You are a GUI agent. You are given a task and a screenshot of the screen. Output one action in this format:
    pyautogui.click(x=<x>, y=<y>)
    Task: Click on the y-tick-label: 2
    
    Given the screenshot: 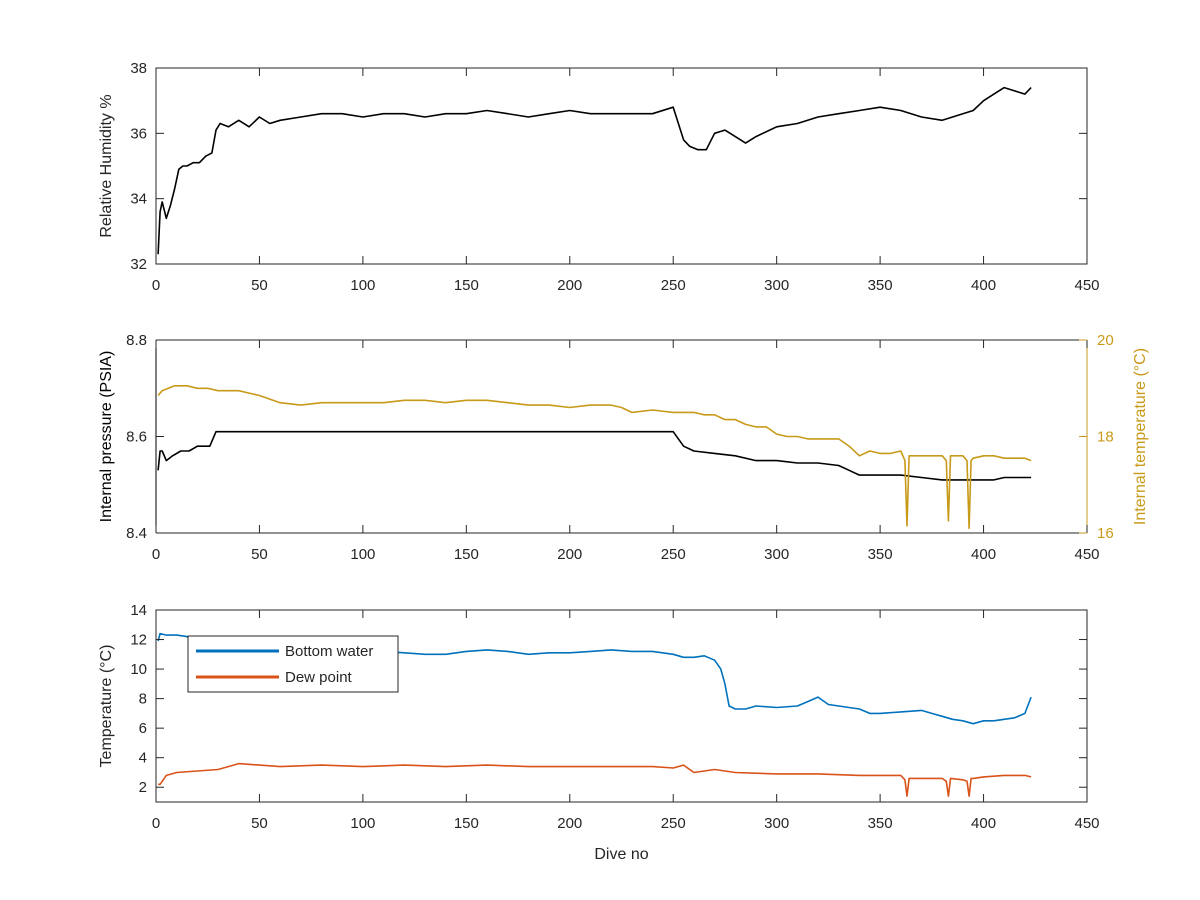 What is the action you would take?
    pyautogui.click(x=143, y=787)
    